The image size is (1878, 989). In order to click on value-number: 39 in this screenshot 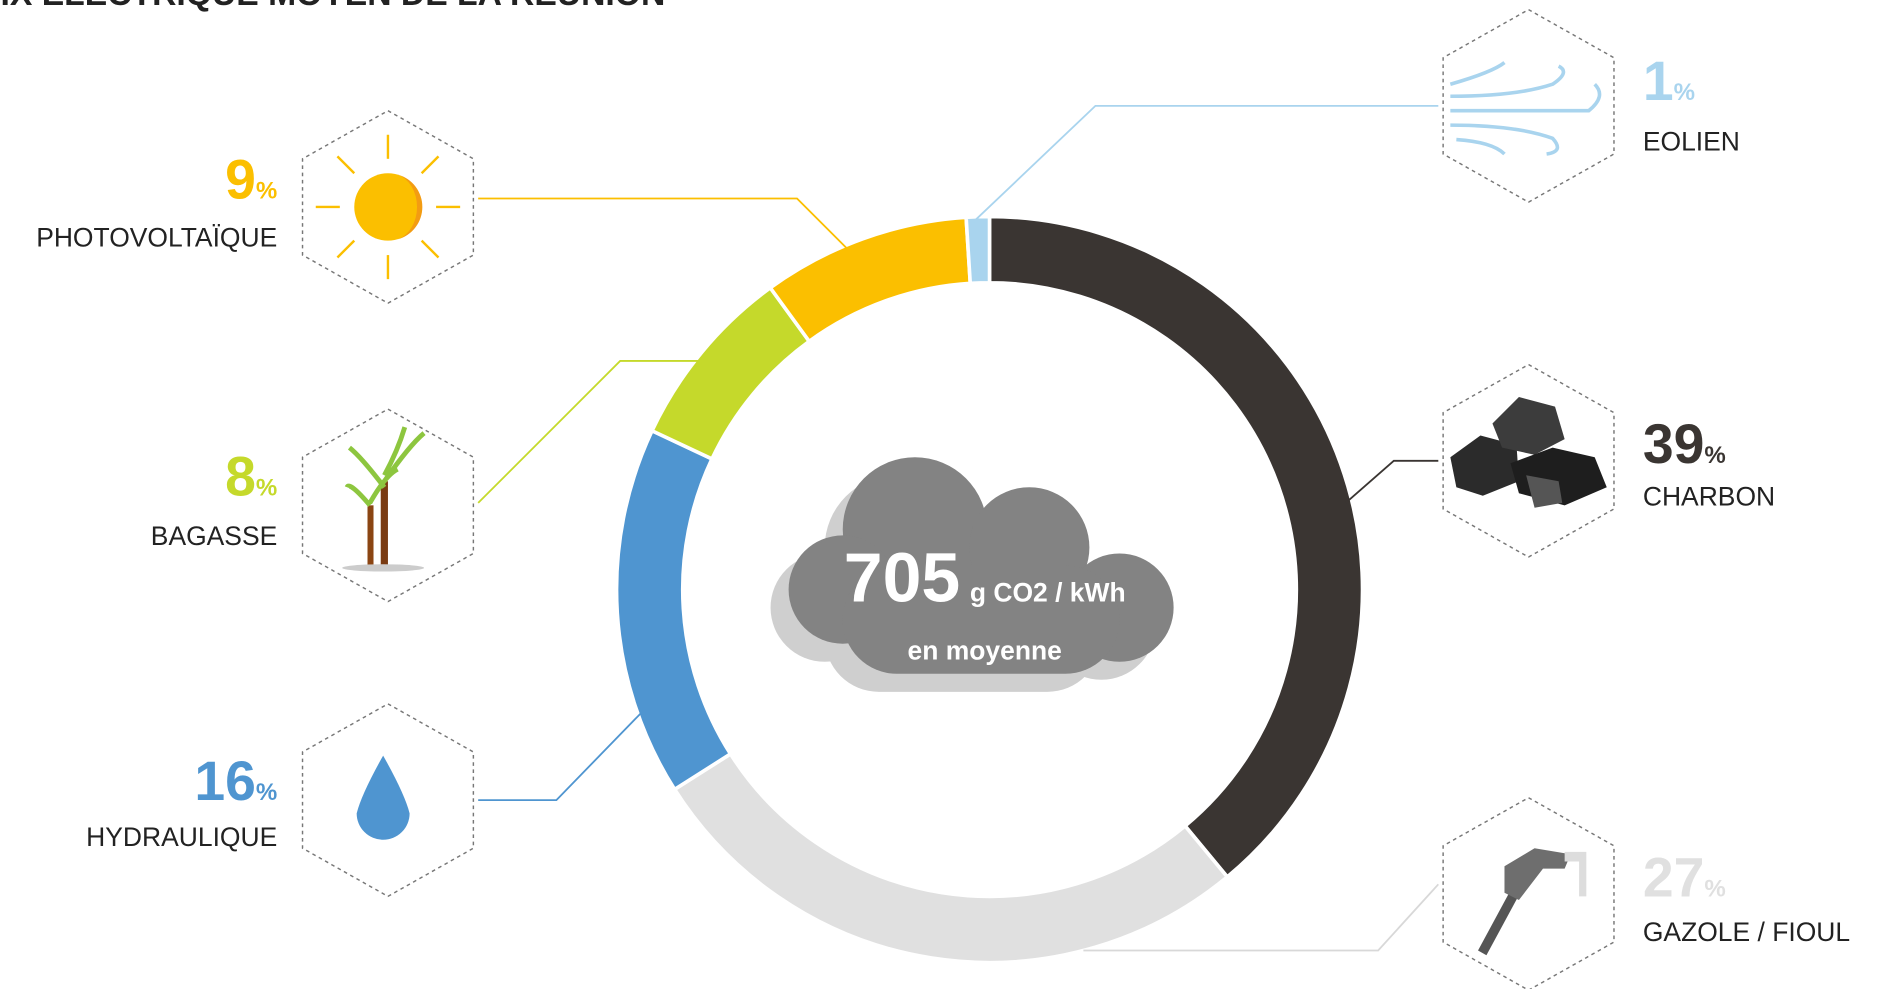, I will do `click(1674, 444)`.